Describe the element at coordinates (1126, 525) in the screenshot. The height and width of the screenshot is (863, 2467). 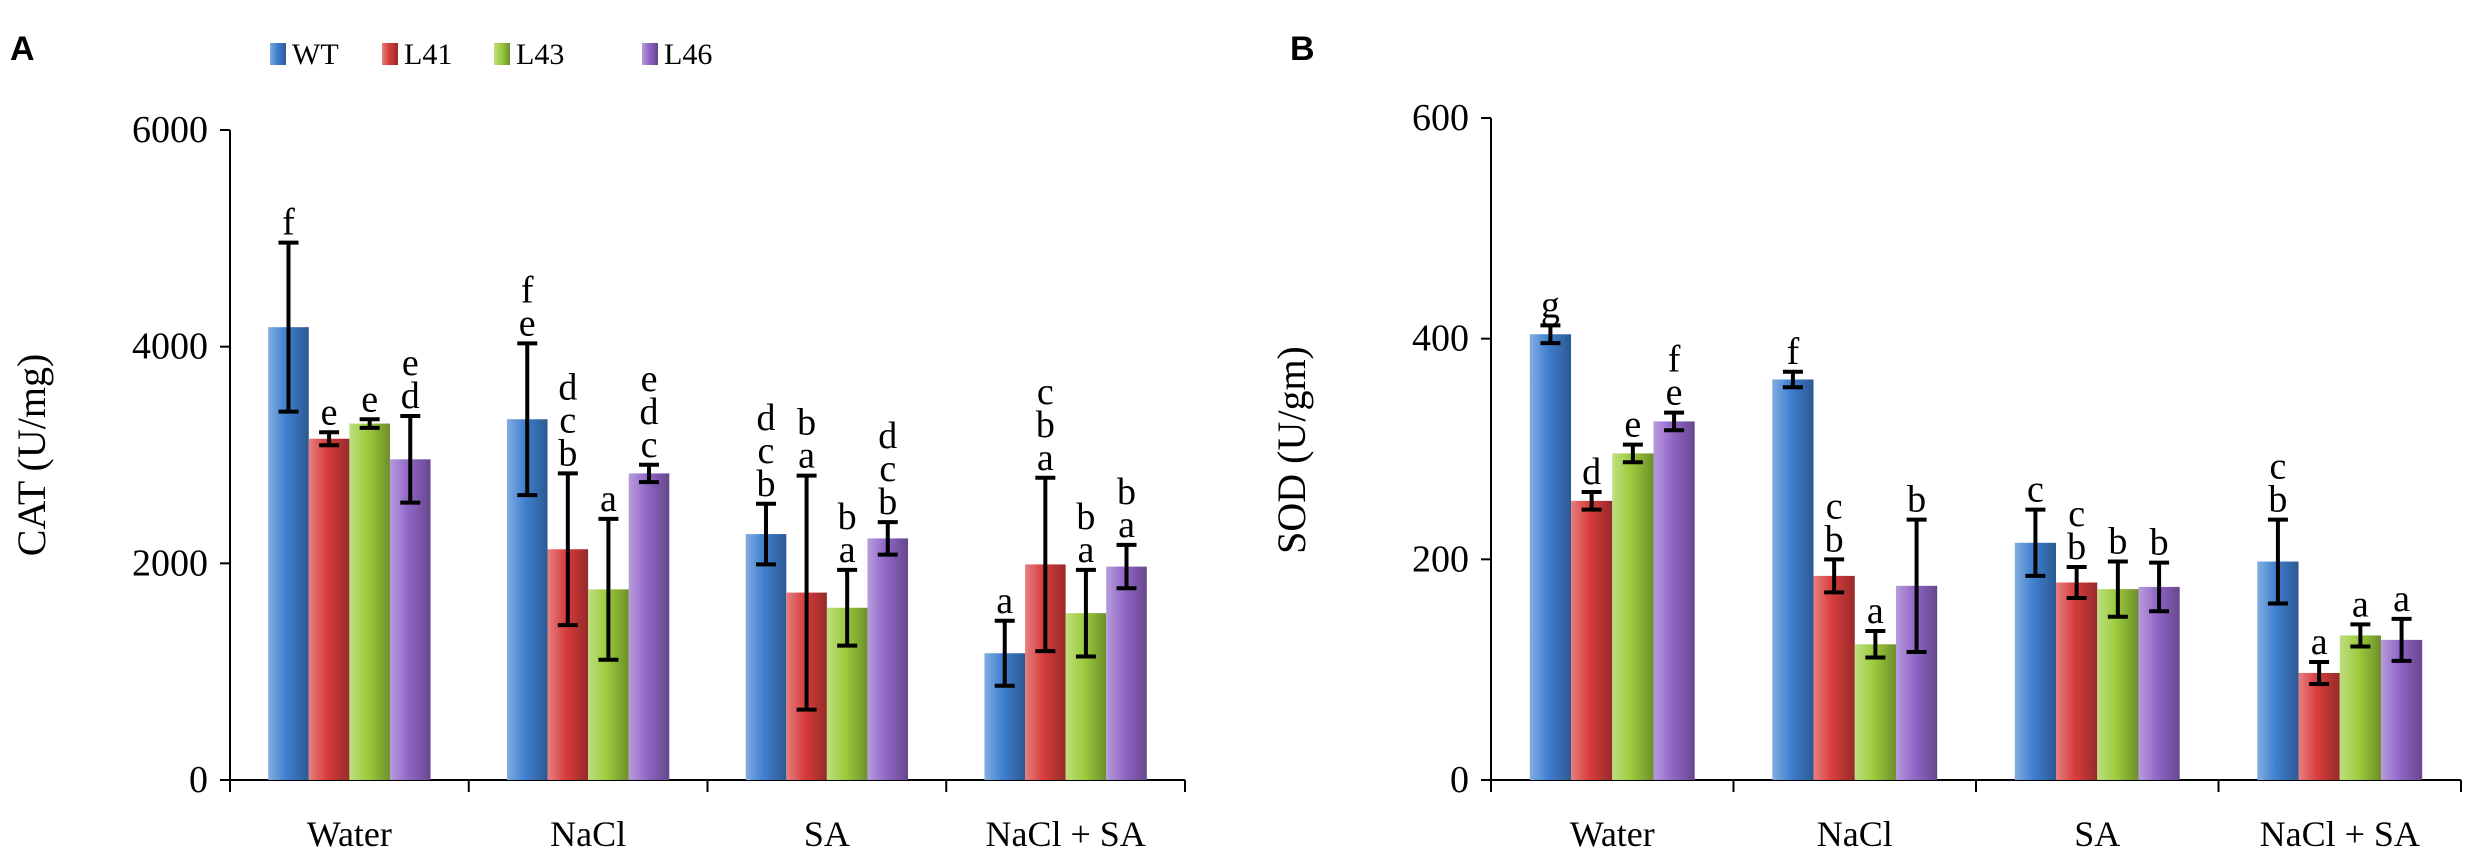
I see `significance-letter-a-l46: a` at that location.